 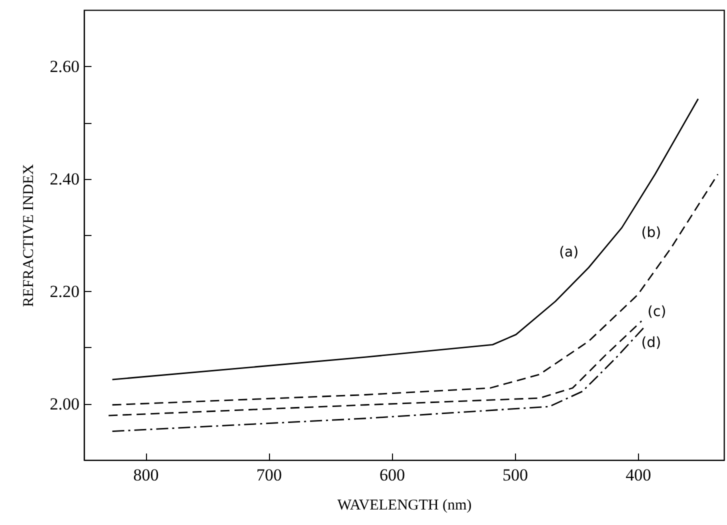 What do you see at coordinates (404, 506) in the screenshot?
I see `x-axis-title: WAVELENGTH (nm)` at bounding box center [404, 506].